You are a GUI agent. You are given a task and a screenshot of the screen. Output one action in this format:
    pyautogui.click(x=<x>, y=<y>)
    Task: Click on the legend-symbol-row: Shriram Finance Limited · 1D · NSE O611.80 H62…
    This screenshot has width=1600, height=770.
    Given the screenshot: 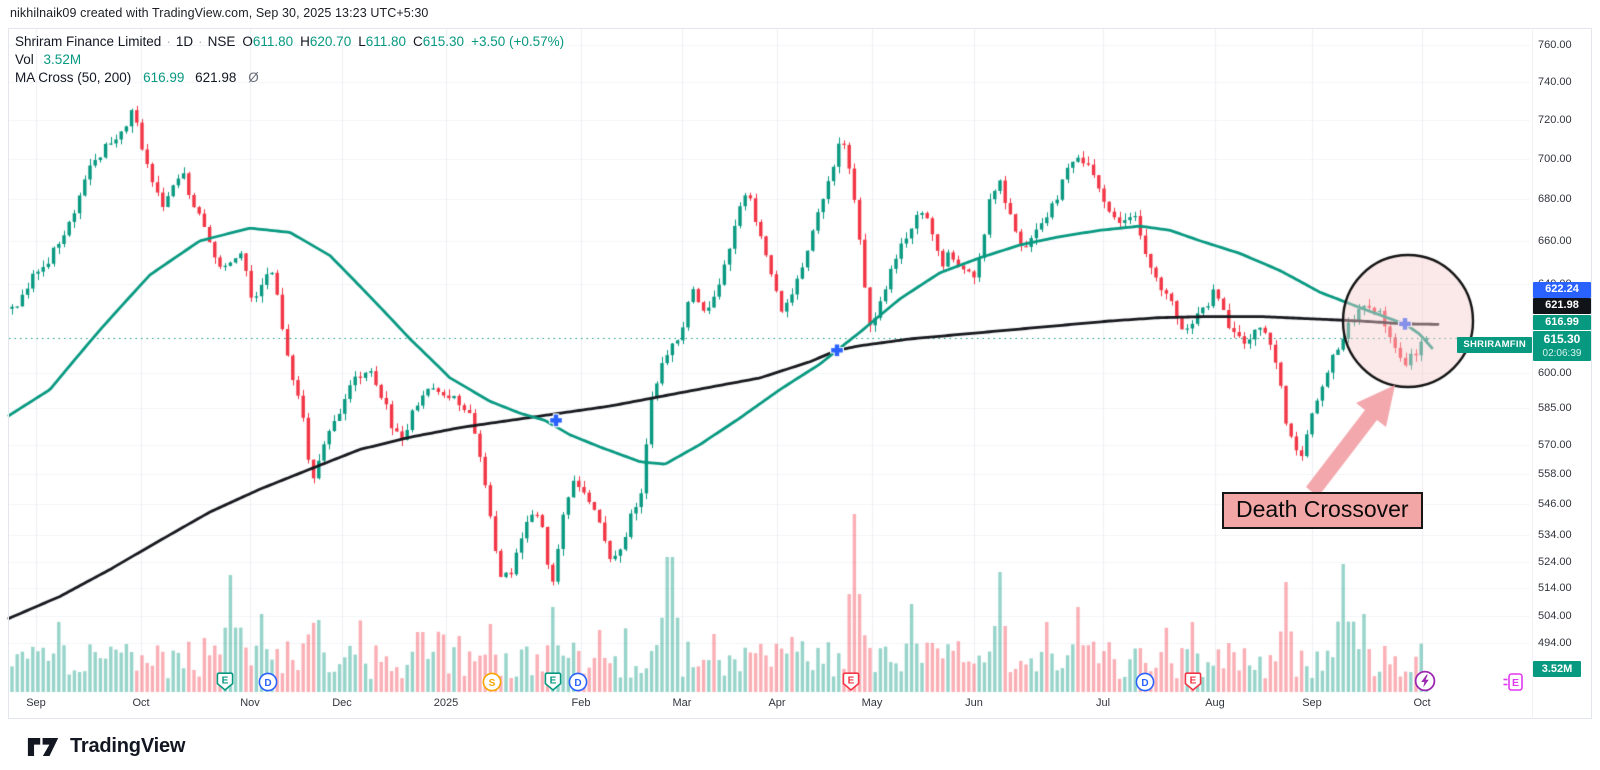 What is the action you would take?
    pyautogui.click(x=289, y=41)
    